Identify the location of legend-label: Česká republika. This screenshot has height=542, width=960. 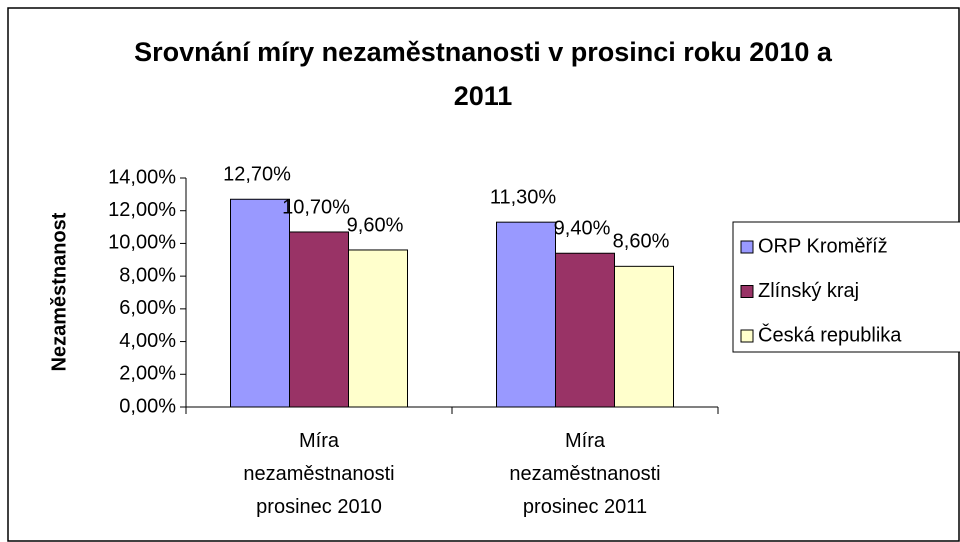
(830, 334).